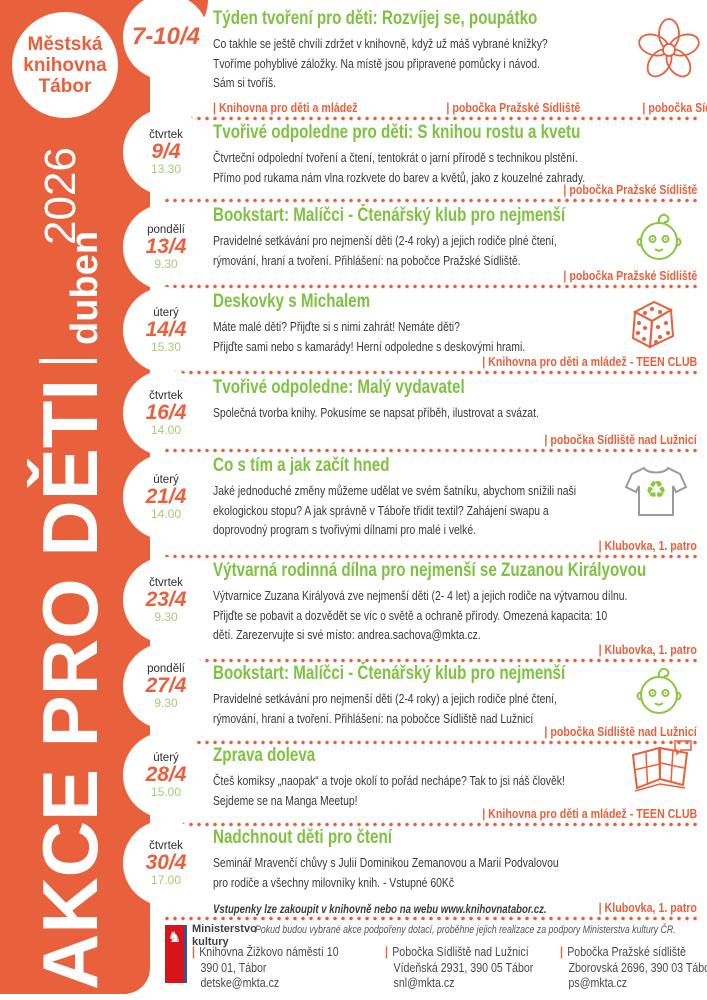  What do you see at coordinates (661, 766) in the screenshot?
I see `manga-icon` at bounding box center [661, 766].